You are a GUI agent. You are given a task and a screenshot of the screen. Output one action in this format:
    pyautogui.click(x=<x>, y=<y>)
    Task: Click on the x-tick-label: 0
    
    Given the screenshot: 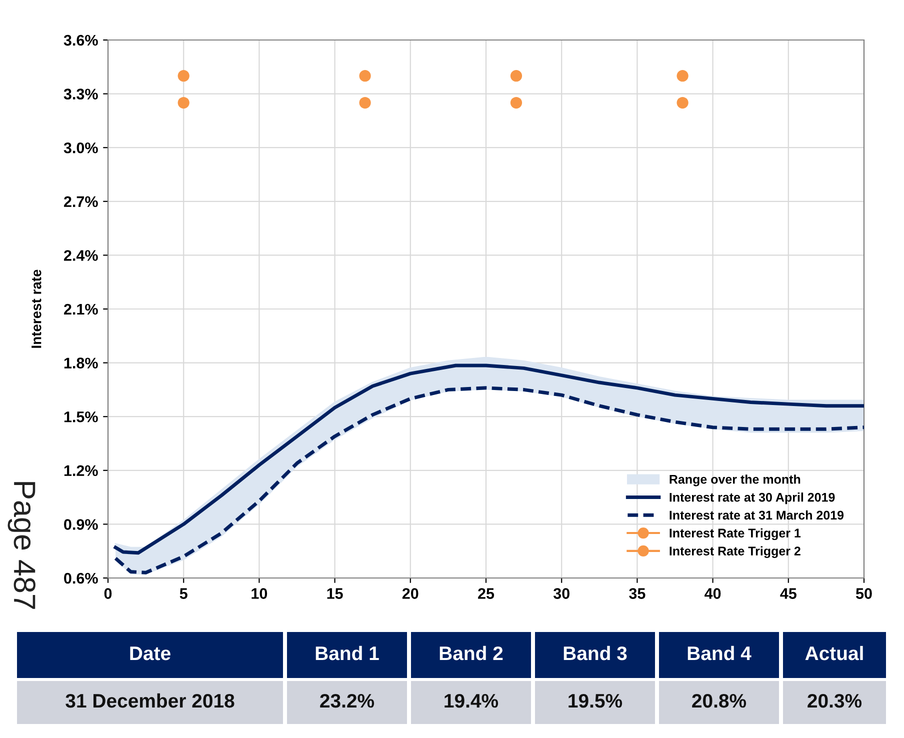 What is the action you would take?
    pyautogui.click(x=108, y=593)
    